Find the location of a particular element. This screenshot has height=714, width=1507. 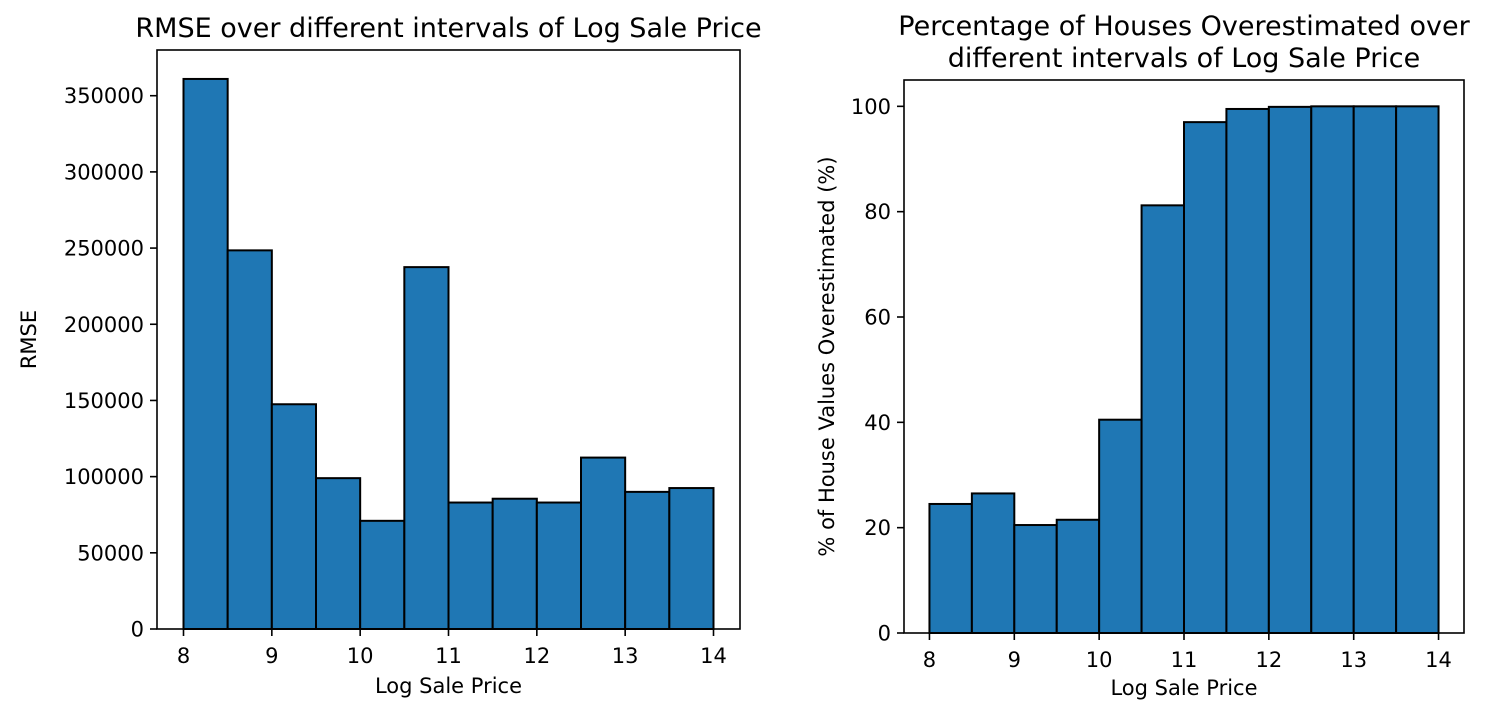

left-x-tick-label-0: 8 is located at coordinates (183, 656).